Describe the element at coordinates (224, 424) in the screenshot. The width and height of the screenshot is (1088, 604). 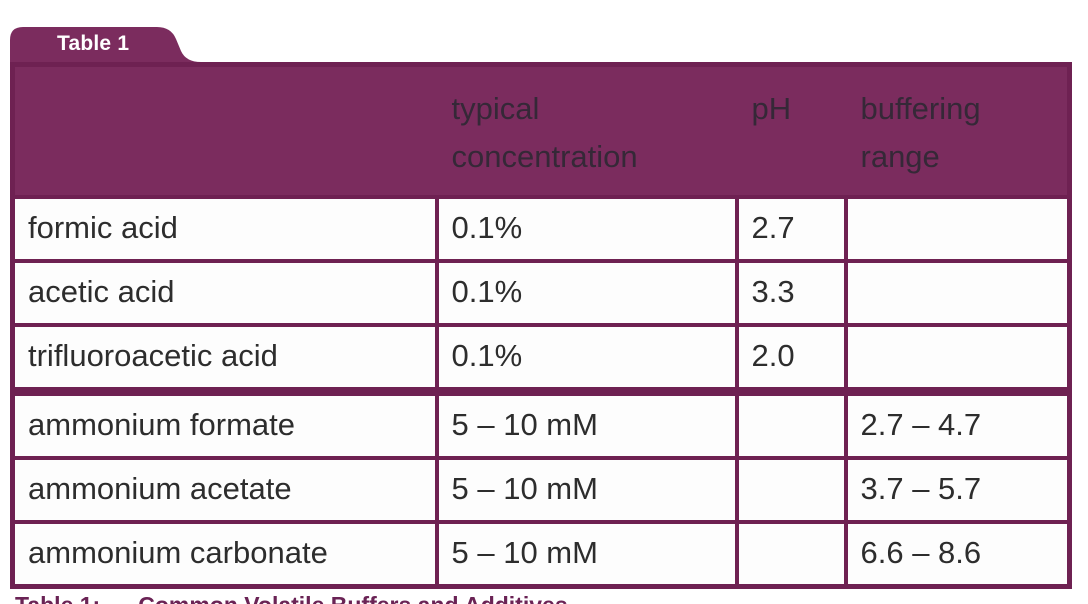
I see `cell-compound: ammonium formate` at that location.